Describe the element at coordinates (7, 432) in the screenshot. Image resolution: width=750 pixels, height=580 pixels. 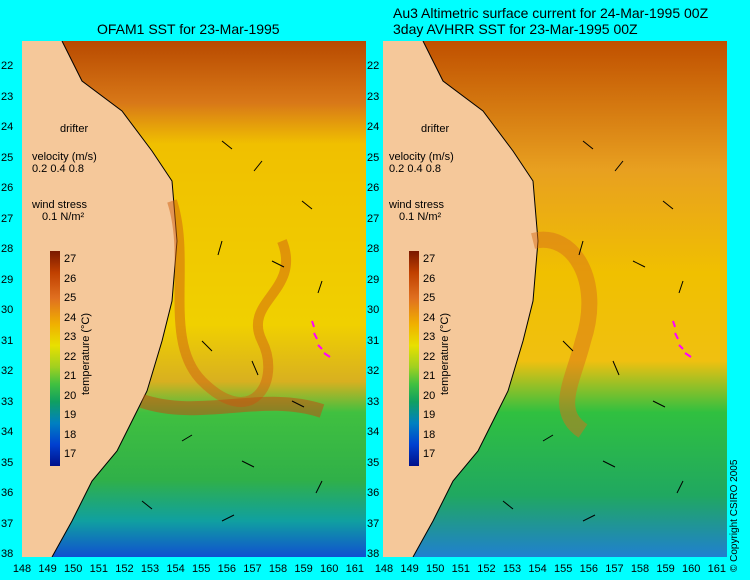
I see `latitude-label: 34` at that location.